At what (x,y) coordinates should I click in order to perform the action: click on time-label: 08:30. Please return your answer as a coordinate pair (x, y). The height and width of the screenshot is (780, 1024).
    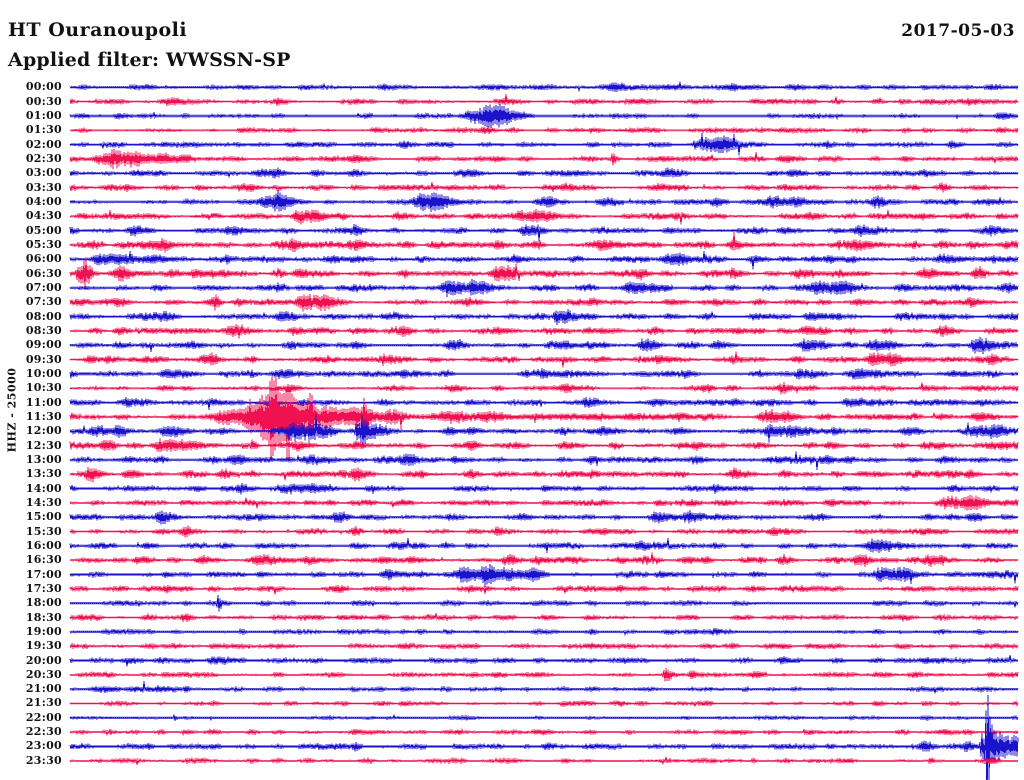
    Looking at the image, I should click on (43, 330).